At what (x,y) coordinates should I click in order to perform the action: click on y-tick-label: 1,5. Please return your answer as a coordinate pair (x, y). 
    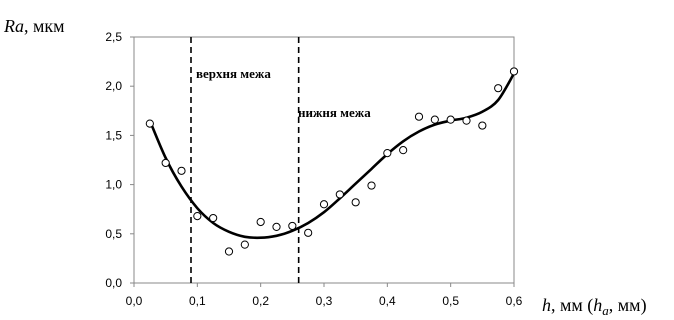
    Looking at the image, I should click on (113, 135).